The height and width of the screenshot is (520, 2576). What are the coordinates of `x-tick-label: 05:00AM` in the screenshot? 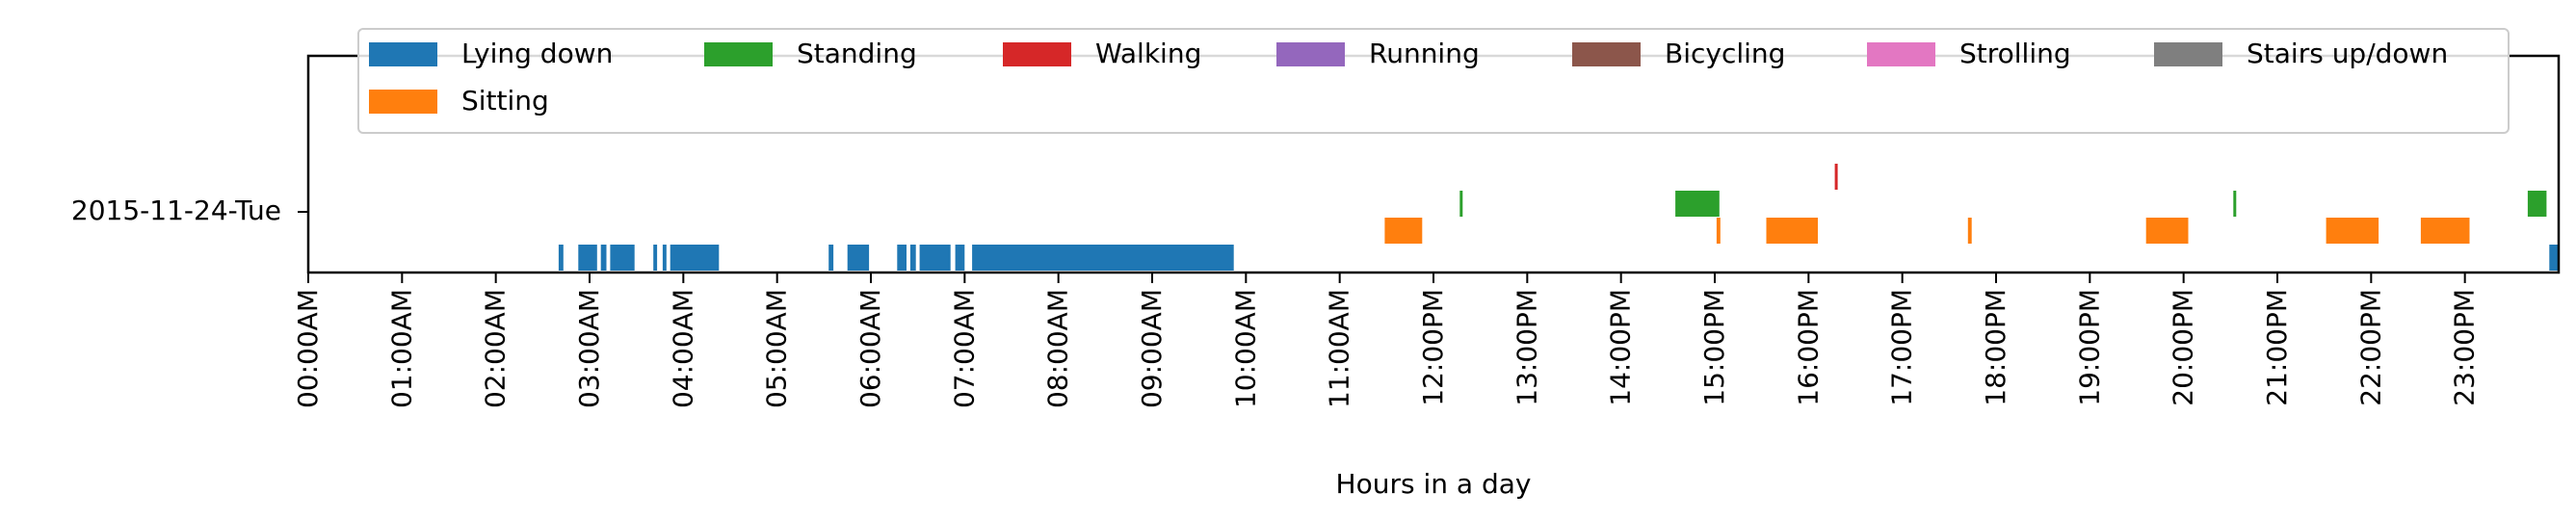 It's located at (777, 348).